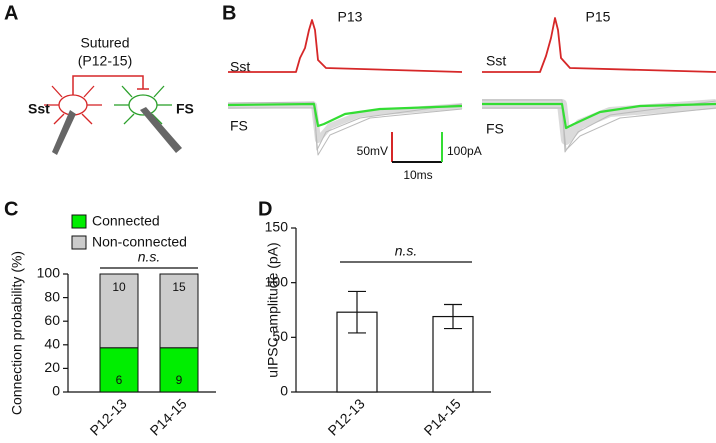 The image size is (716, 443). Describe the element at coordinates (350, 17) in the screenshot. I see `trace-title: P13` at that location.